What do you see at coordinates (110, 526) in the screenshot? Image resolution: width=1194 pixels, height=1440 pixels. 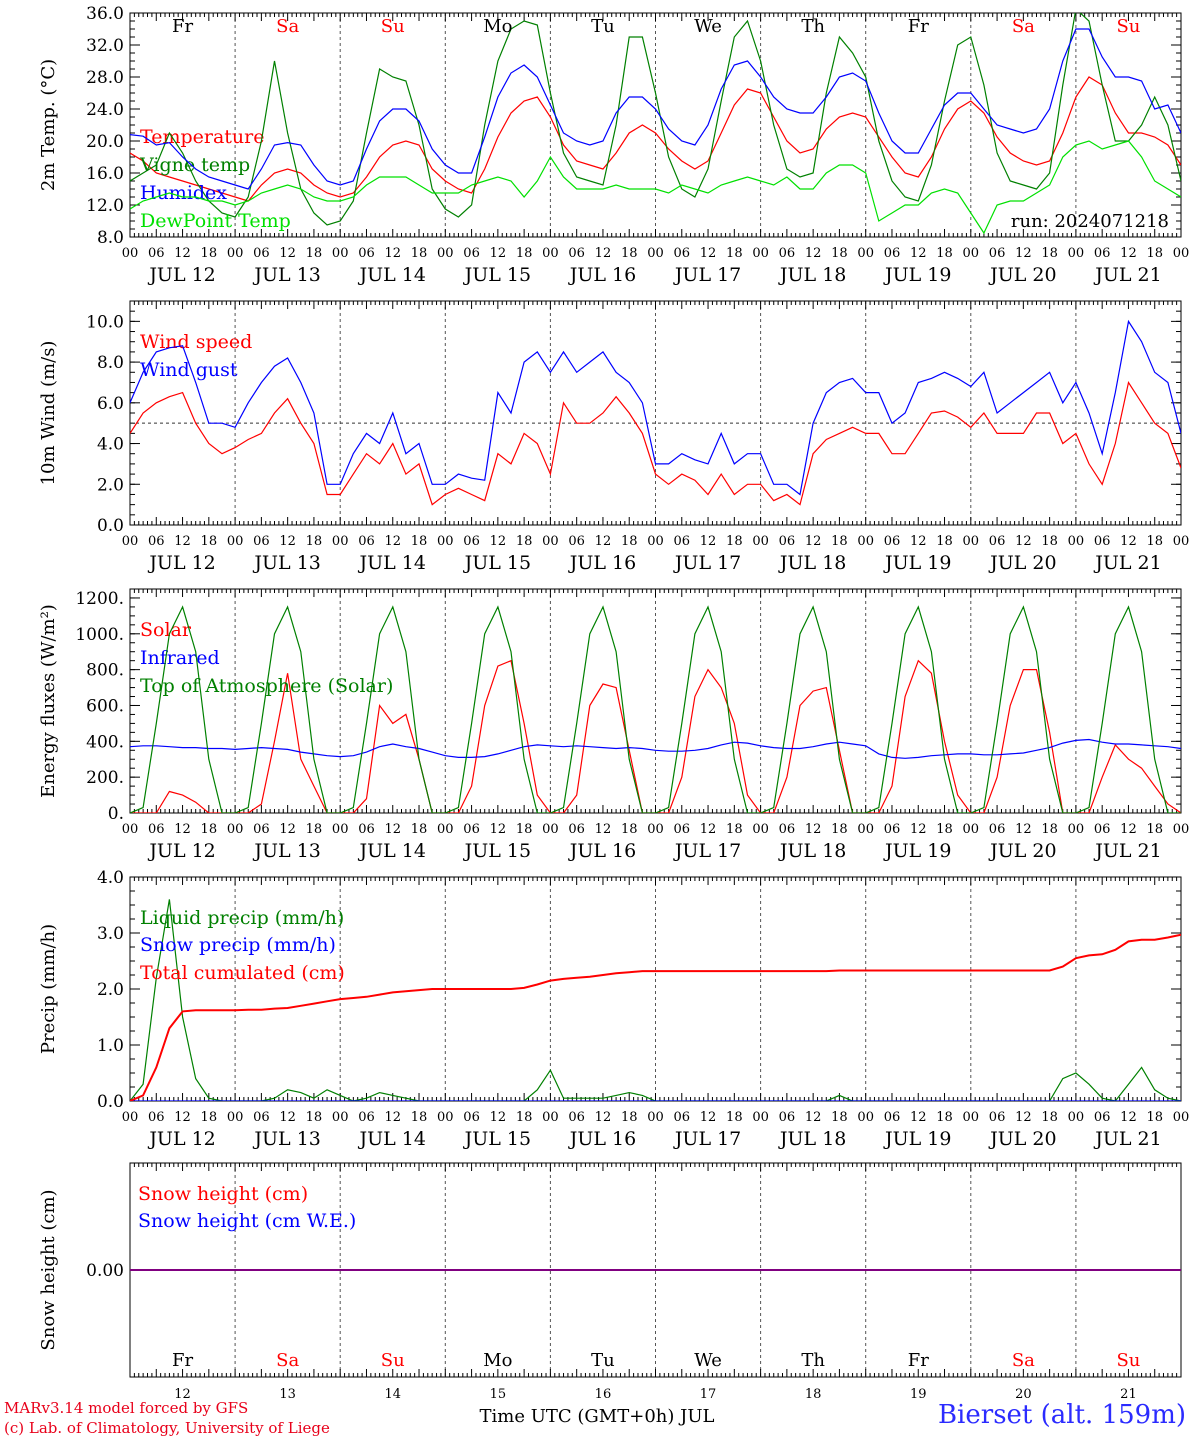 I see `y-tick-label: 0.0` at bounding box center [110, 526].